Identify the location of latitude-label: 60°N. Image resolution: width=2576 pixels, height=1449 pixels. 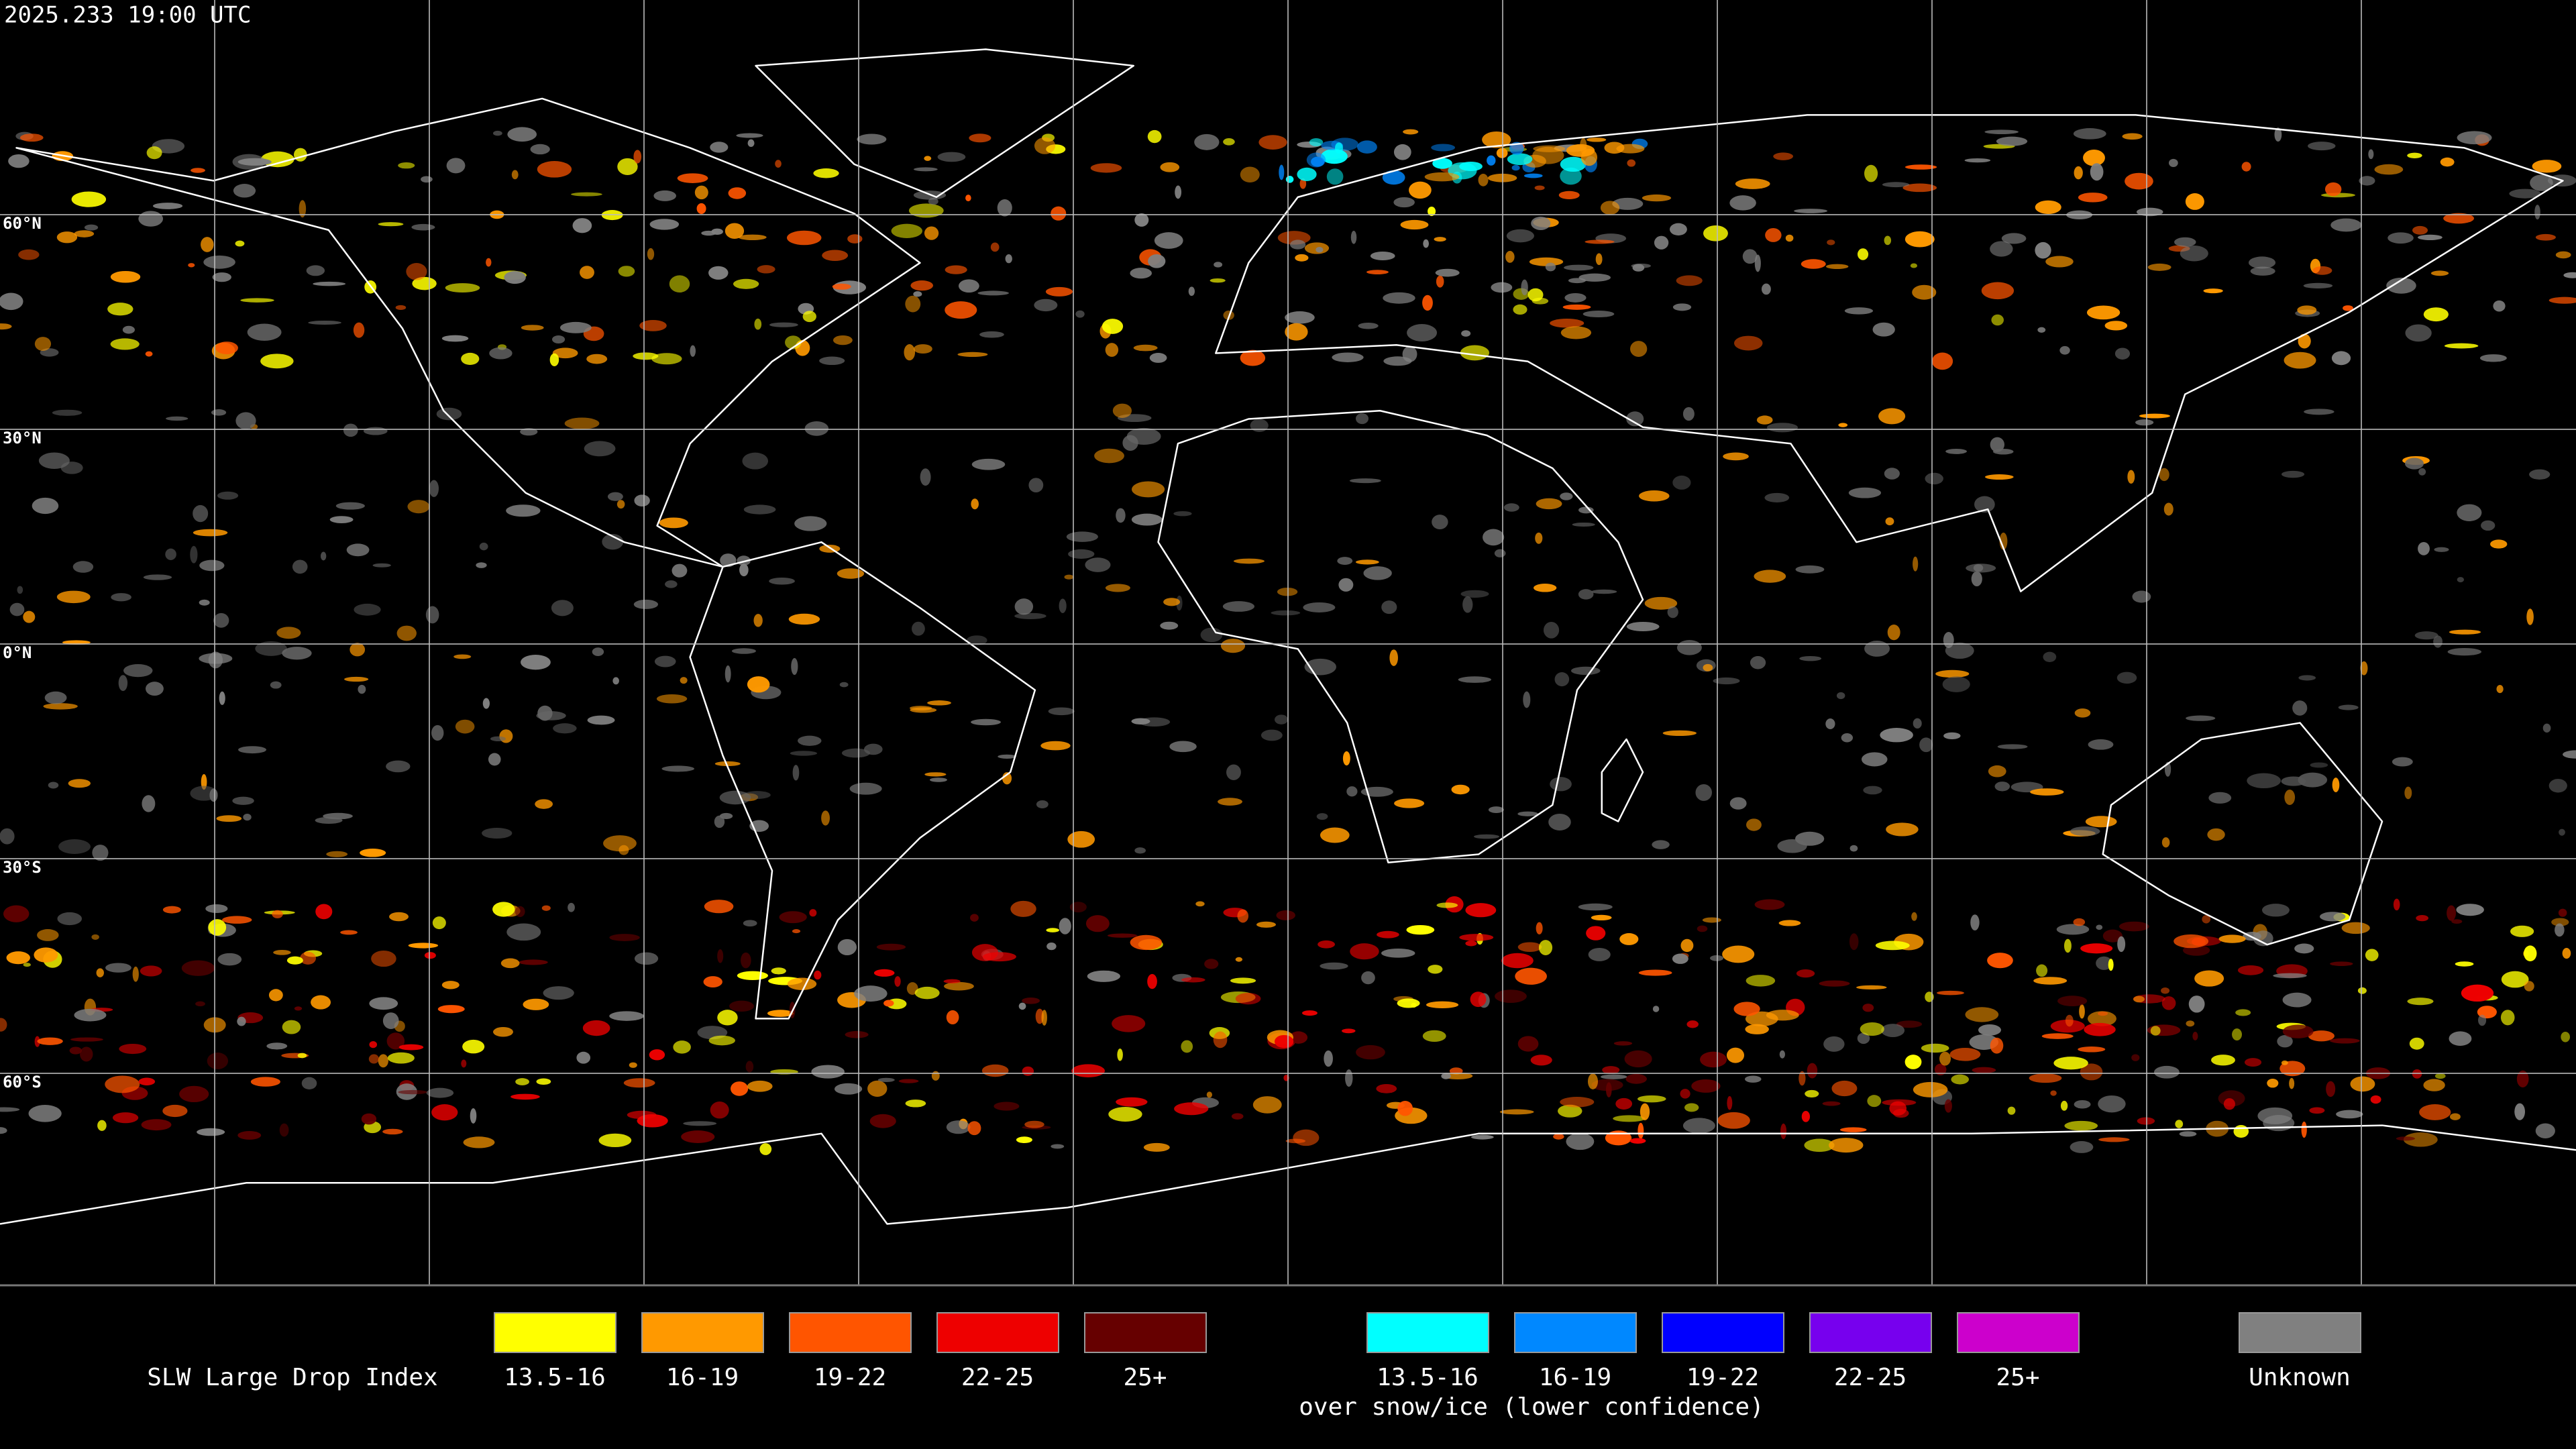
(22, 223).